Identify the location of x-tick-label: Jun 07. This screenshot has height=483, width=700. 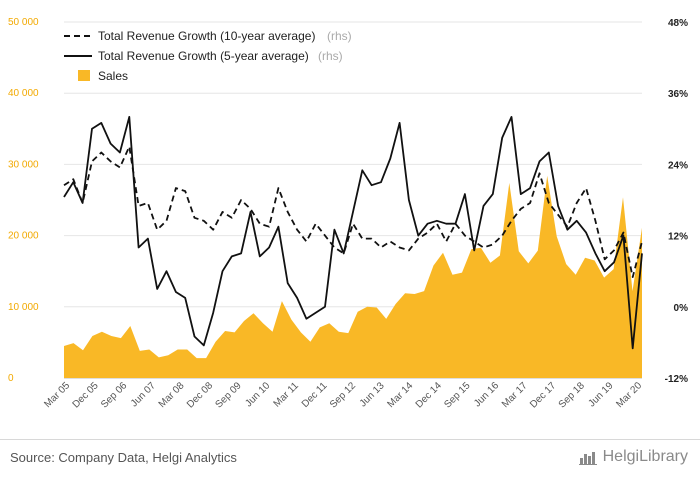
(143, 394).